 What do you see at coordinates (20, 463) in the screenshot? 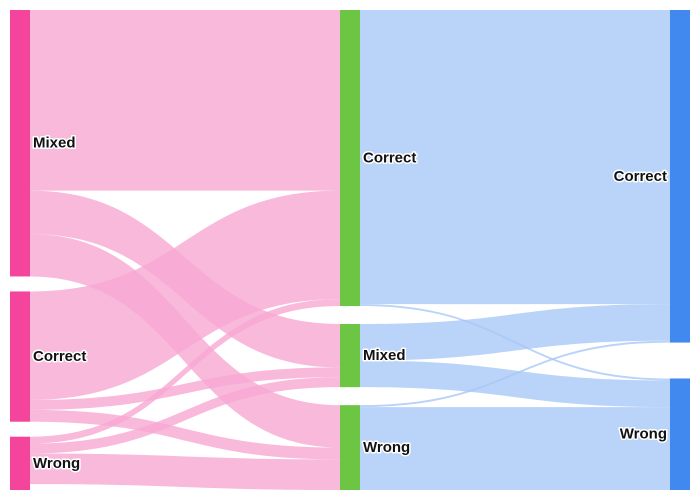
I see `node-s_wrong` at bounding box center [20, 463].